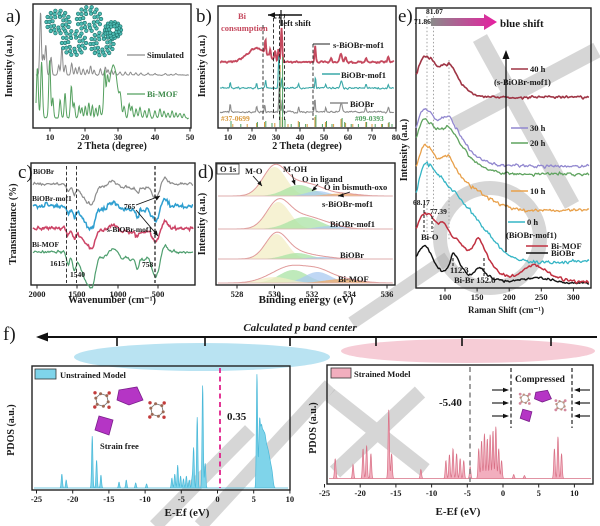 This screenshot has height=526, width=600. What do you see at coordinates (204, 16) in the screenshot?
I see `svg-text: b)` at bounding box center [204, 16].